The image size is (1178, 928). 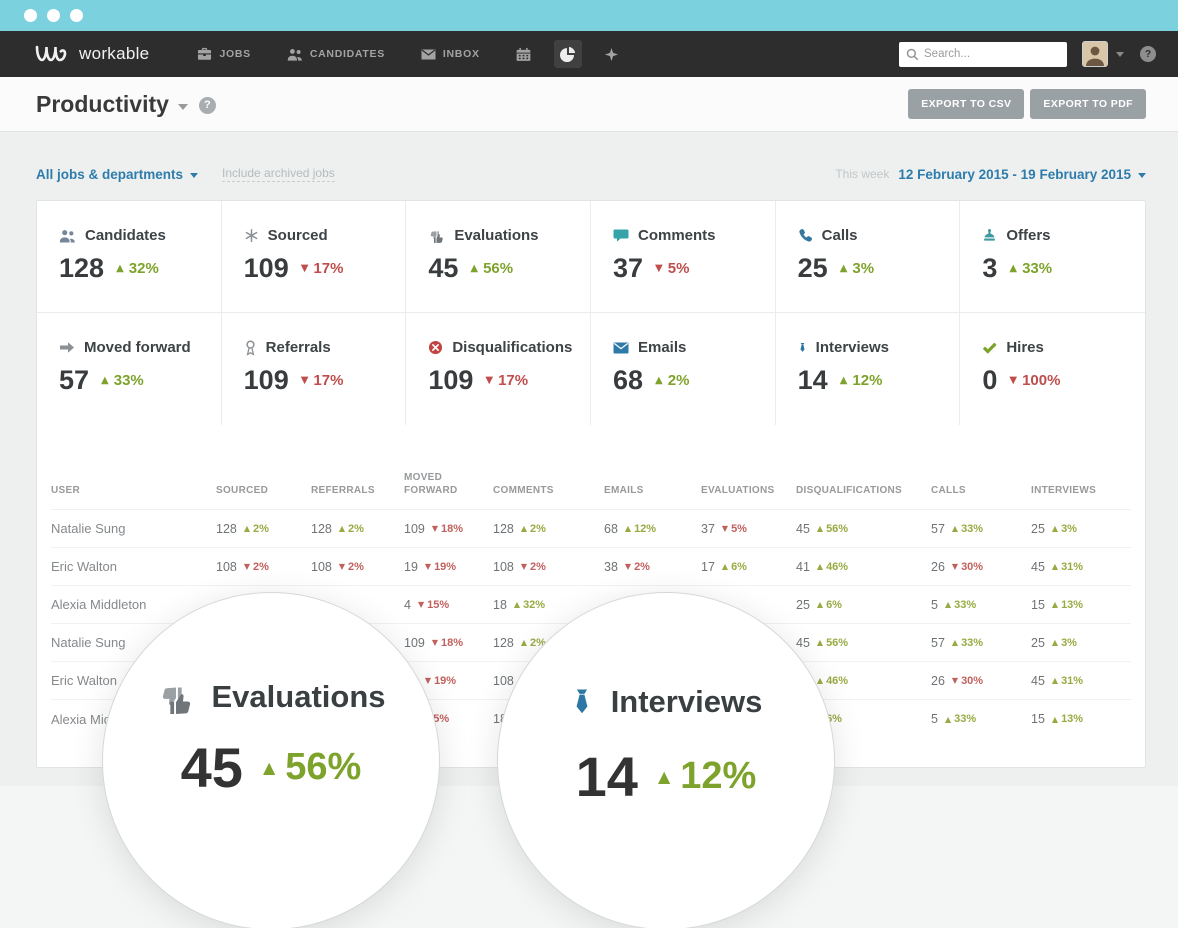 I want to click on column-header: EMAILS, so click(x=624, y=490).